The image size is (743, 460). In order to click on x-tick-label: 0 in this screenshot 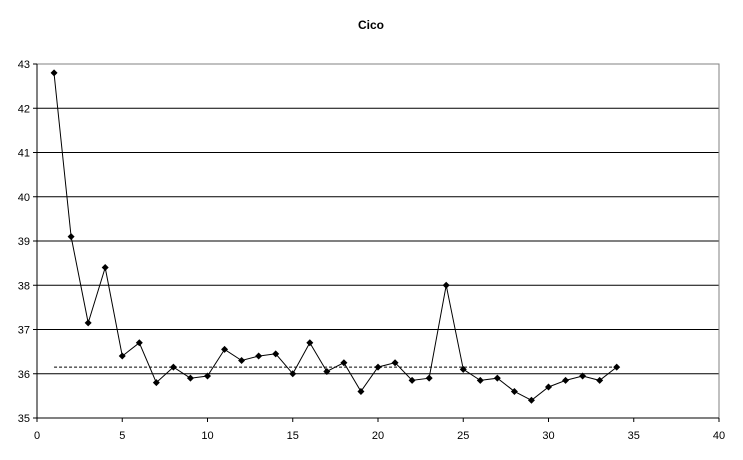, I will do `click(37, 436)`.